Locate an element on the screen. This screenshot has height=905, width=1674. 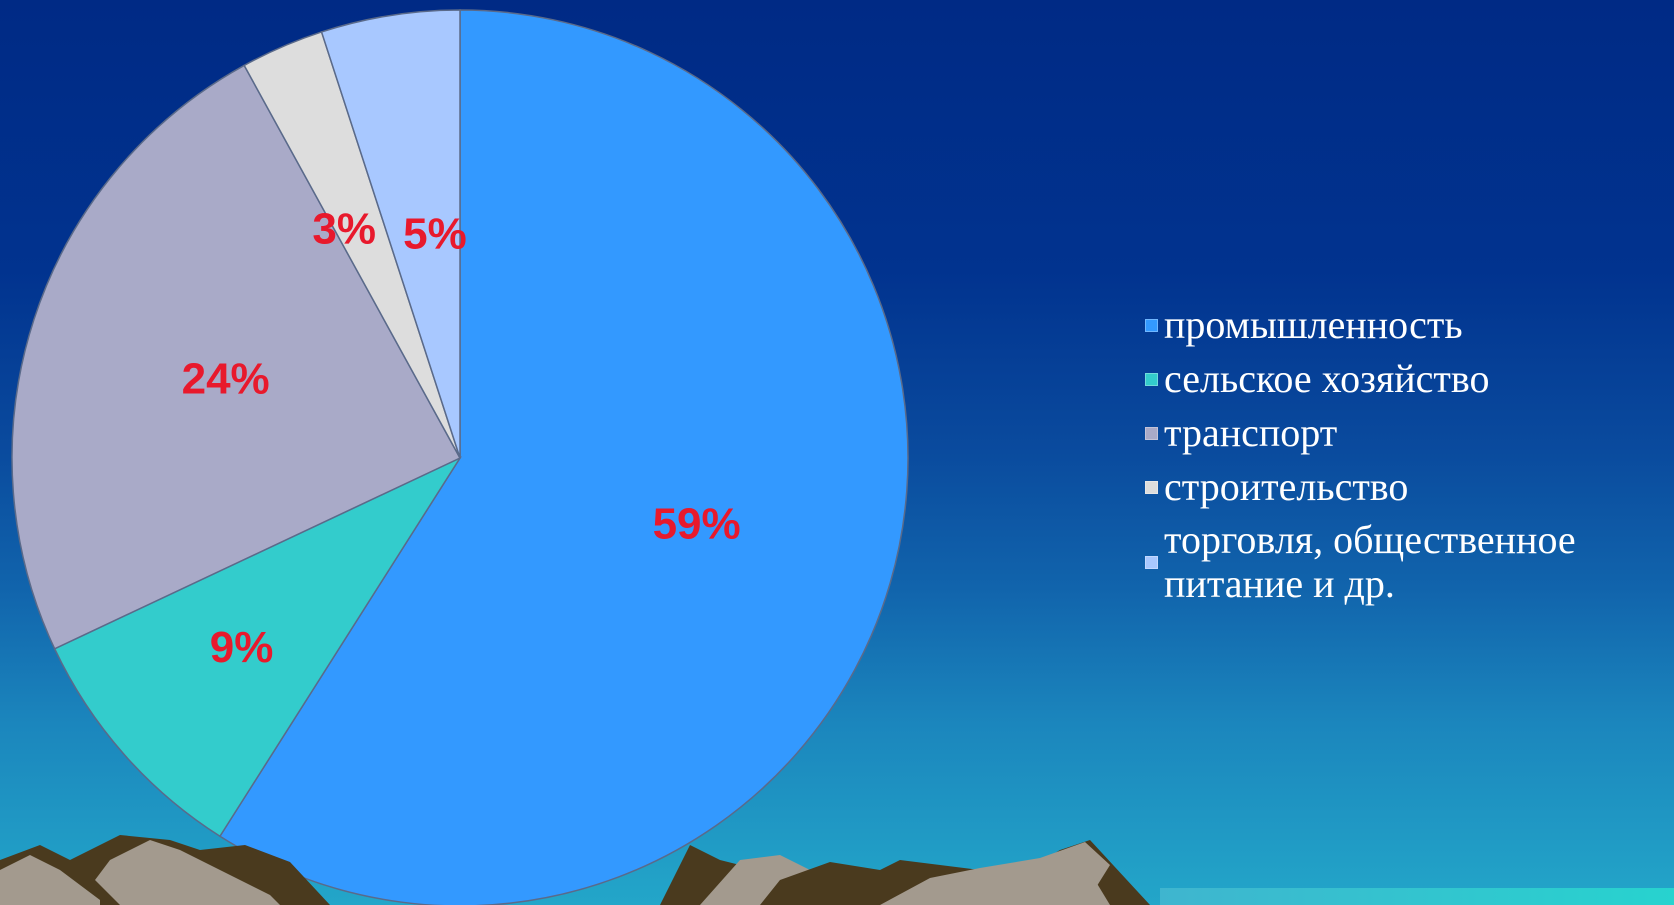
legend-item-3: транспорт is located at coordinates (1405, 433).